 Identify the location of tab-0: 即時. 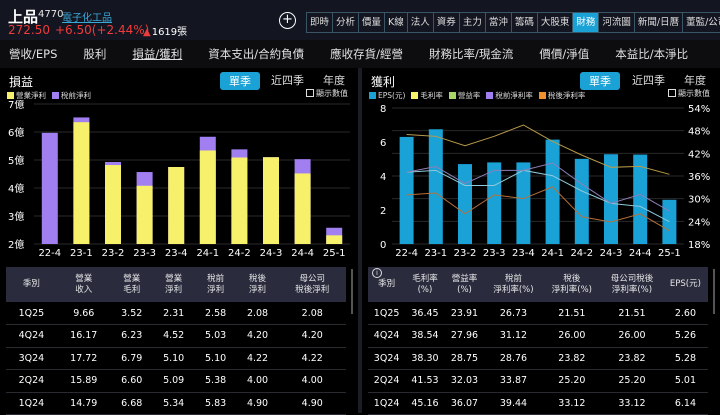
(320, 22).